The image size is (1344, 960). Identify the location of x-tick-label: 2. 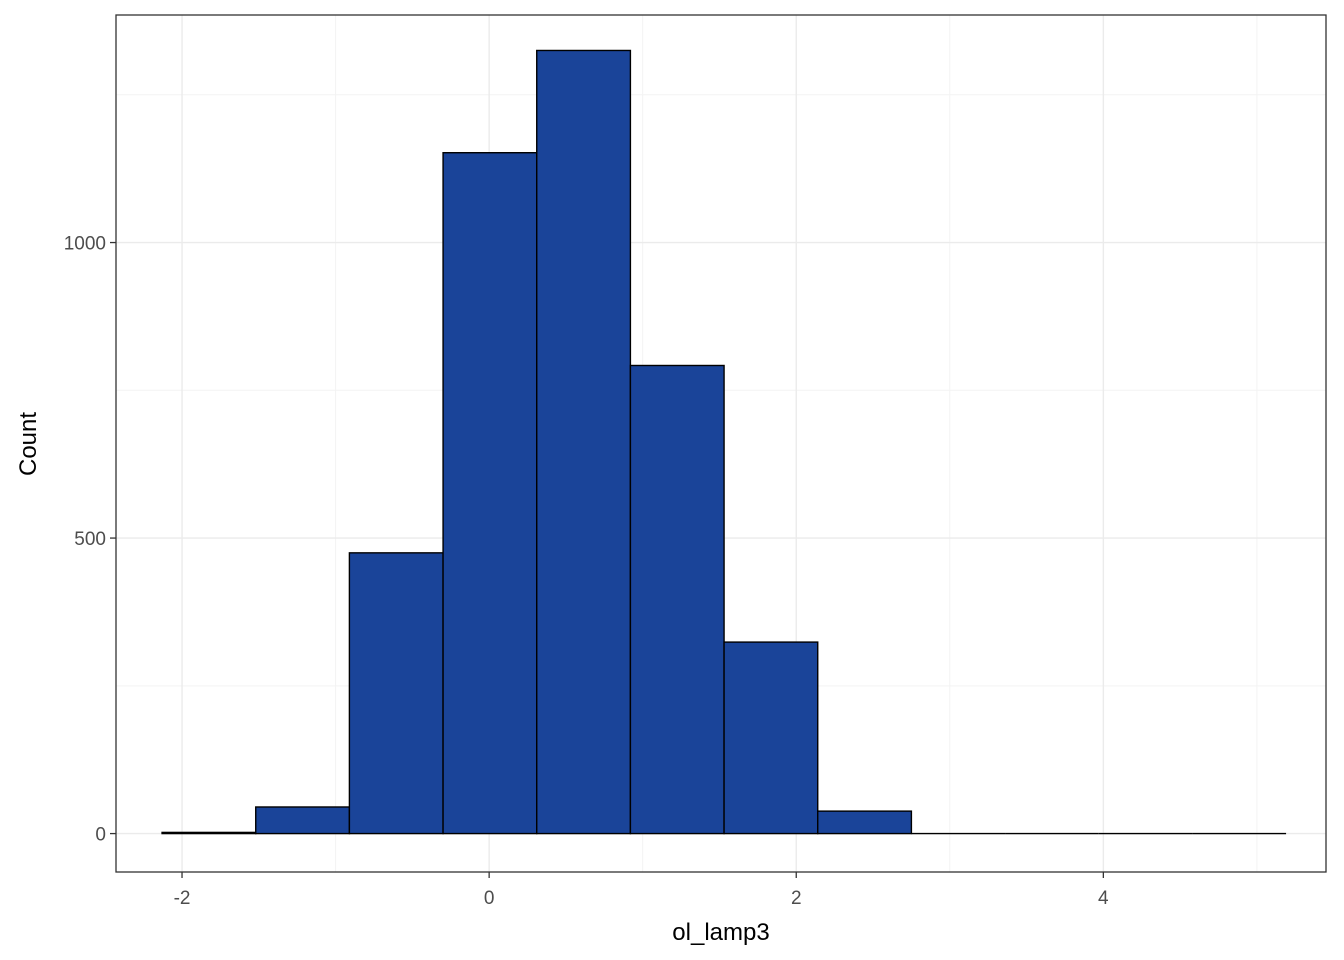
(796, 898).